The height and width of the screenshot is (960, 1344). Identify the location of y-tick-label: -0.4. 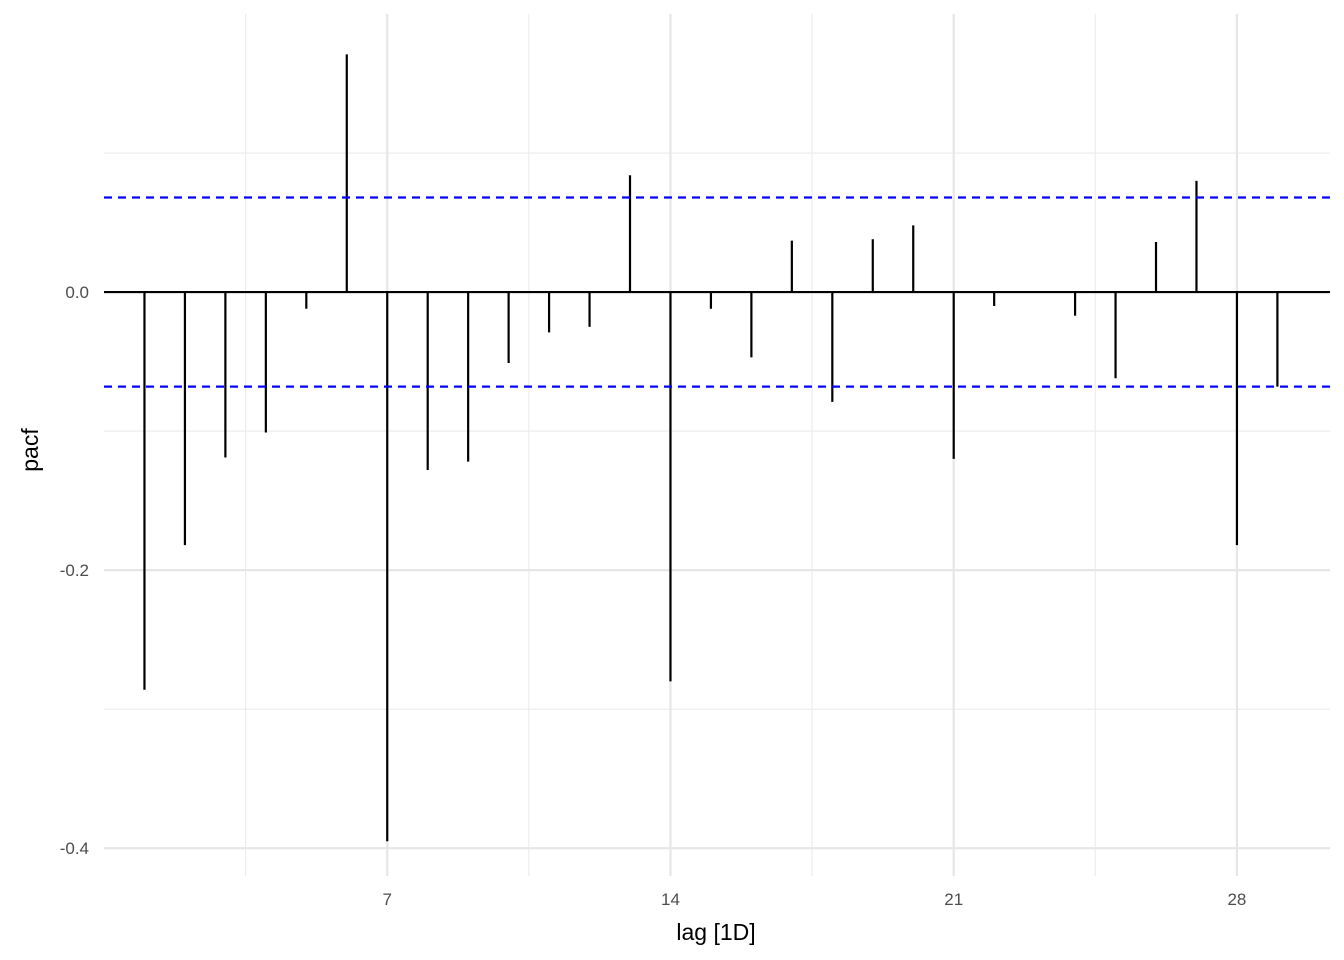
(74, 848).